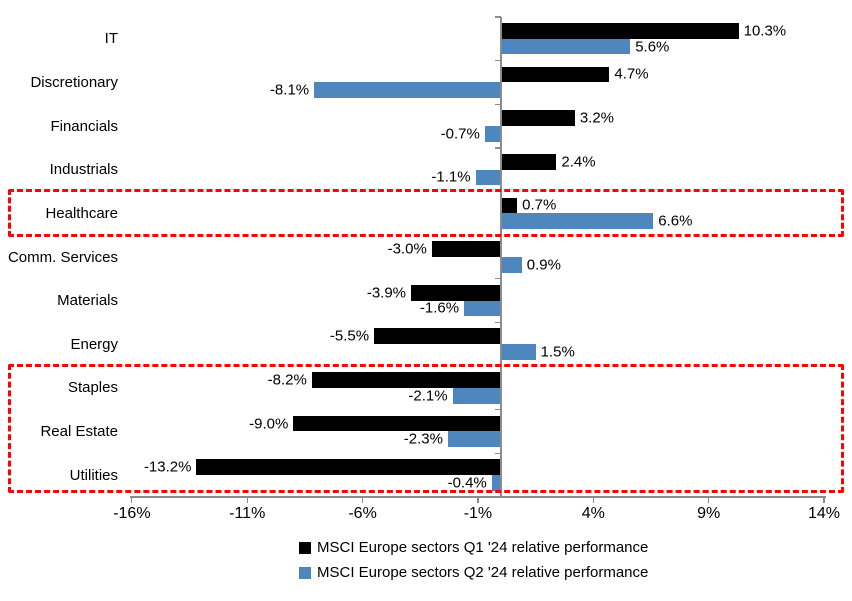 This screenshot has width=852, height=601. Describe the element at coordinates (439, 308) in the screenshot. I see `value-label: -1.6%` at that location.